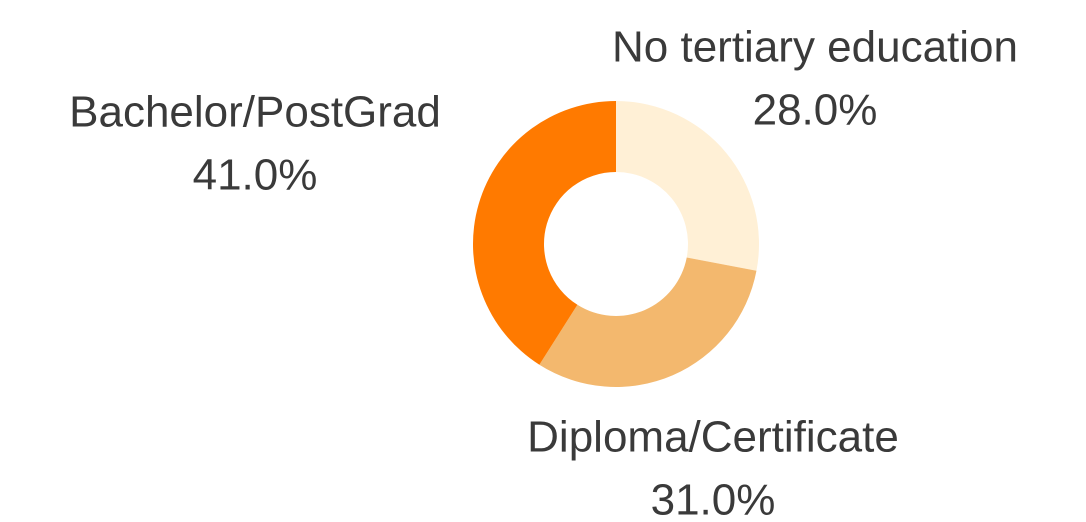 Image resolution: width=1086 pixels, height=522 pixels. I want to click on slice-value-label: 28.0%, so click(815, 110).